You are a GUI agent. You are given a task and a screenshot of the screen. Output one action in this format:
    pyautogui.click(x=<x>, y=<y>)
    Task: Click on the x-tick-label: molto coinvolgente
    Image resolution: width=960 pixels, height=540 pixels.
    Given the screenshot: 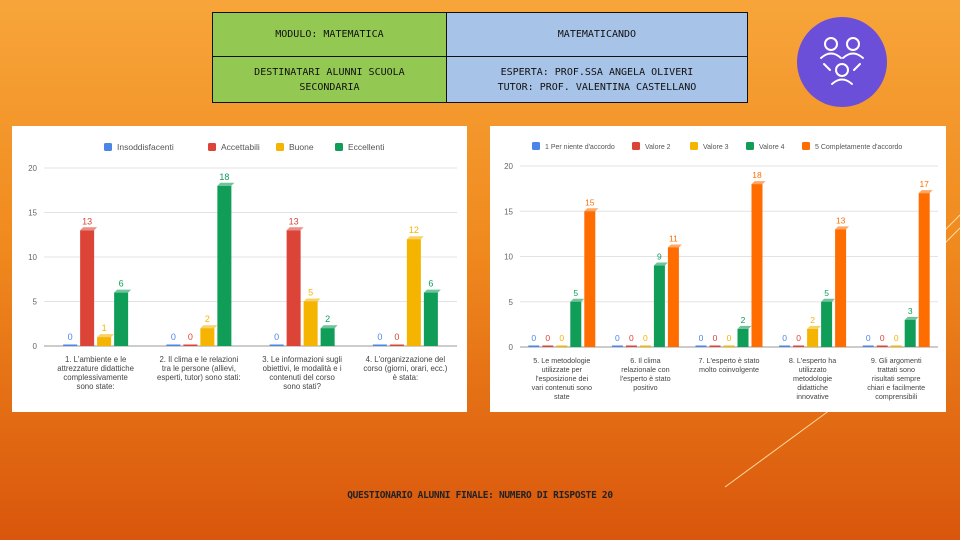 What is the action you would take?
    pyautogui.click(x=729, y=369)
    